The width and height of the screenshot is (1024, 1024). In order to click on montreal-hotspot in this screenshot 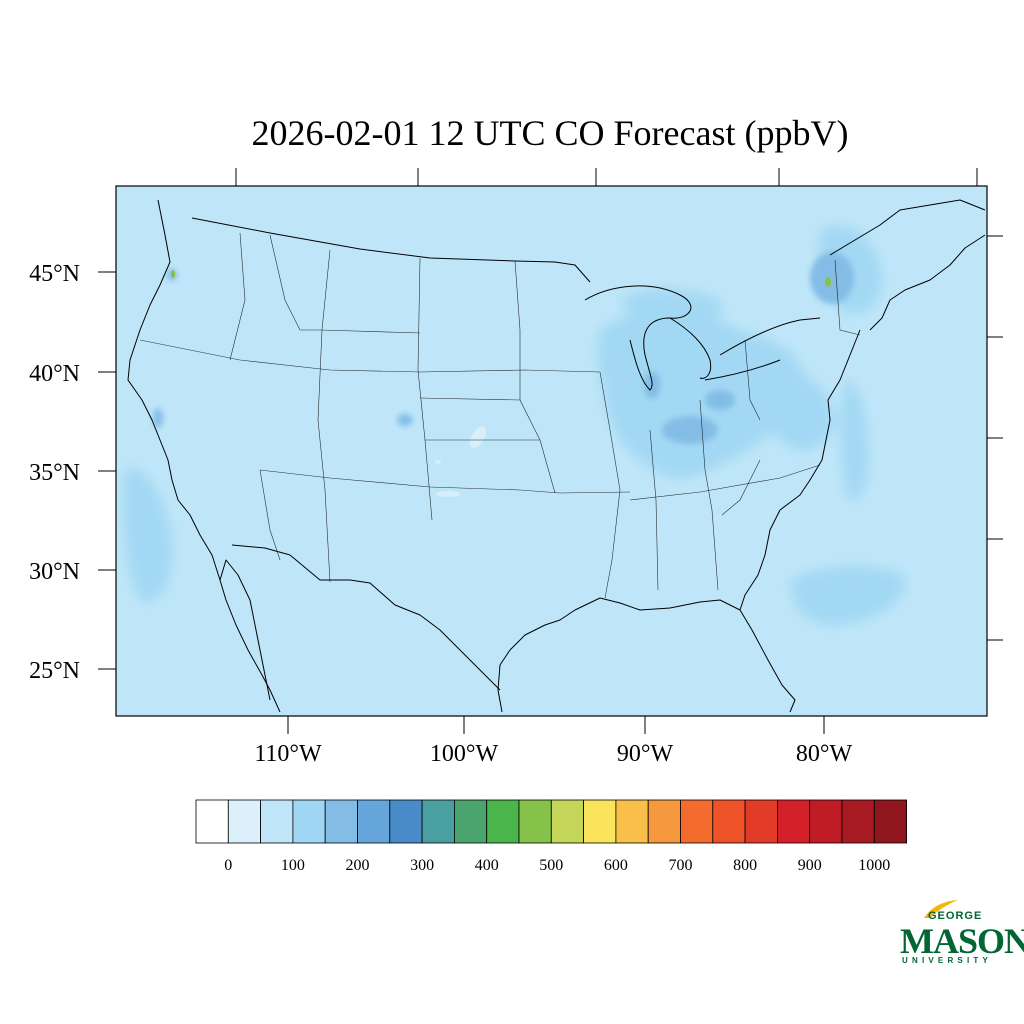, I will do `click(832, 278)`.